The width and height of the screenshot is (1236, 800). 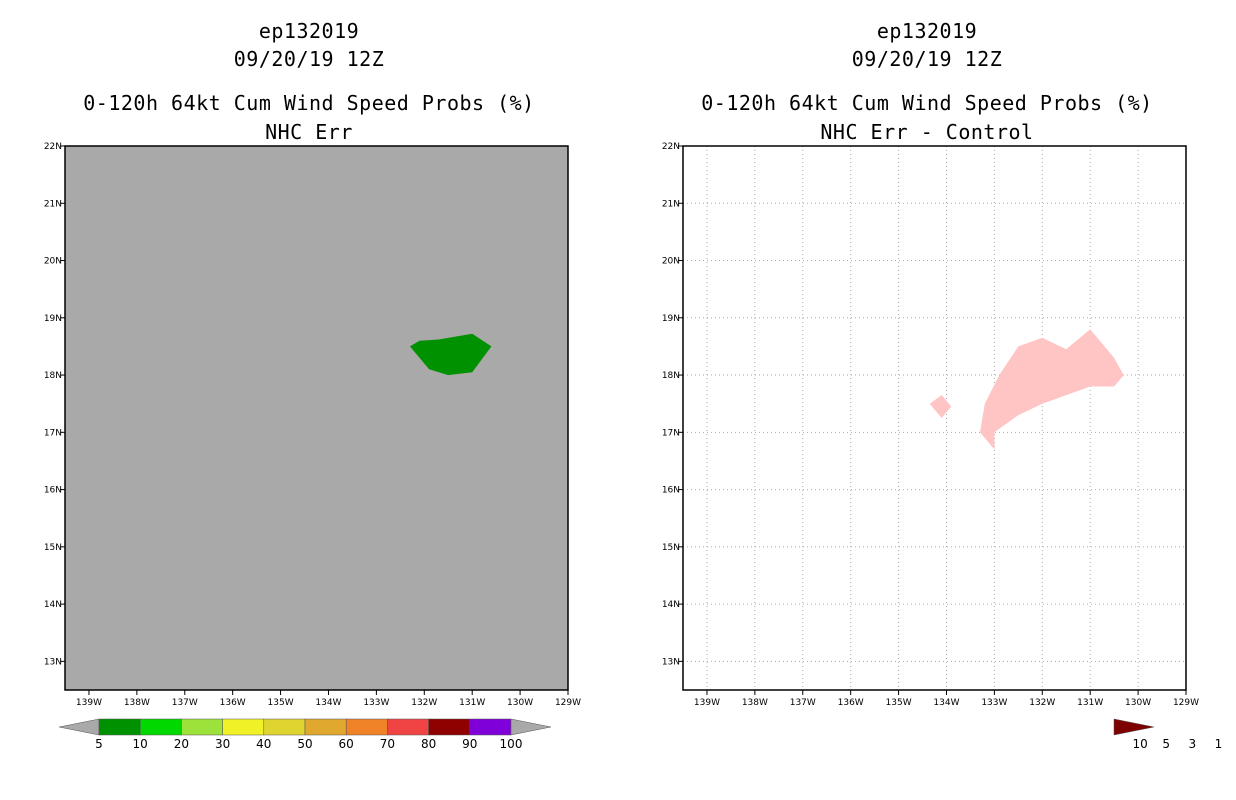 What do you see at coordinates (927, 132) in the screenshot?
I see `chart-subtitle: NHC Err - Control` at bounding box center [927, 132].